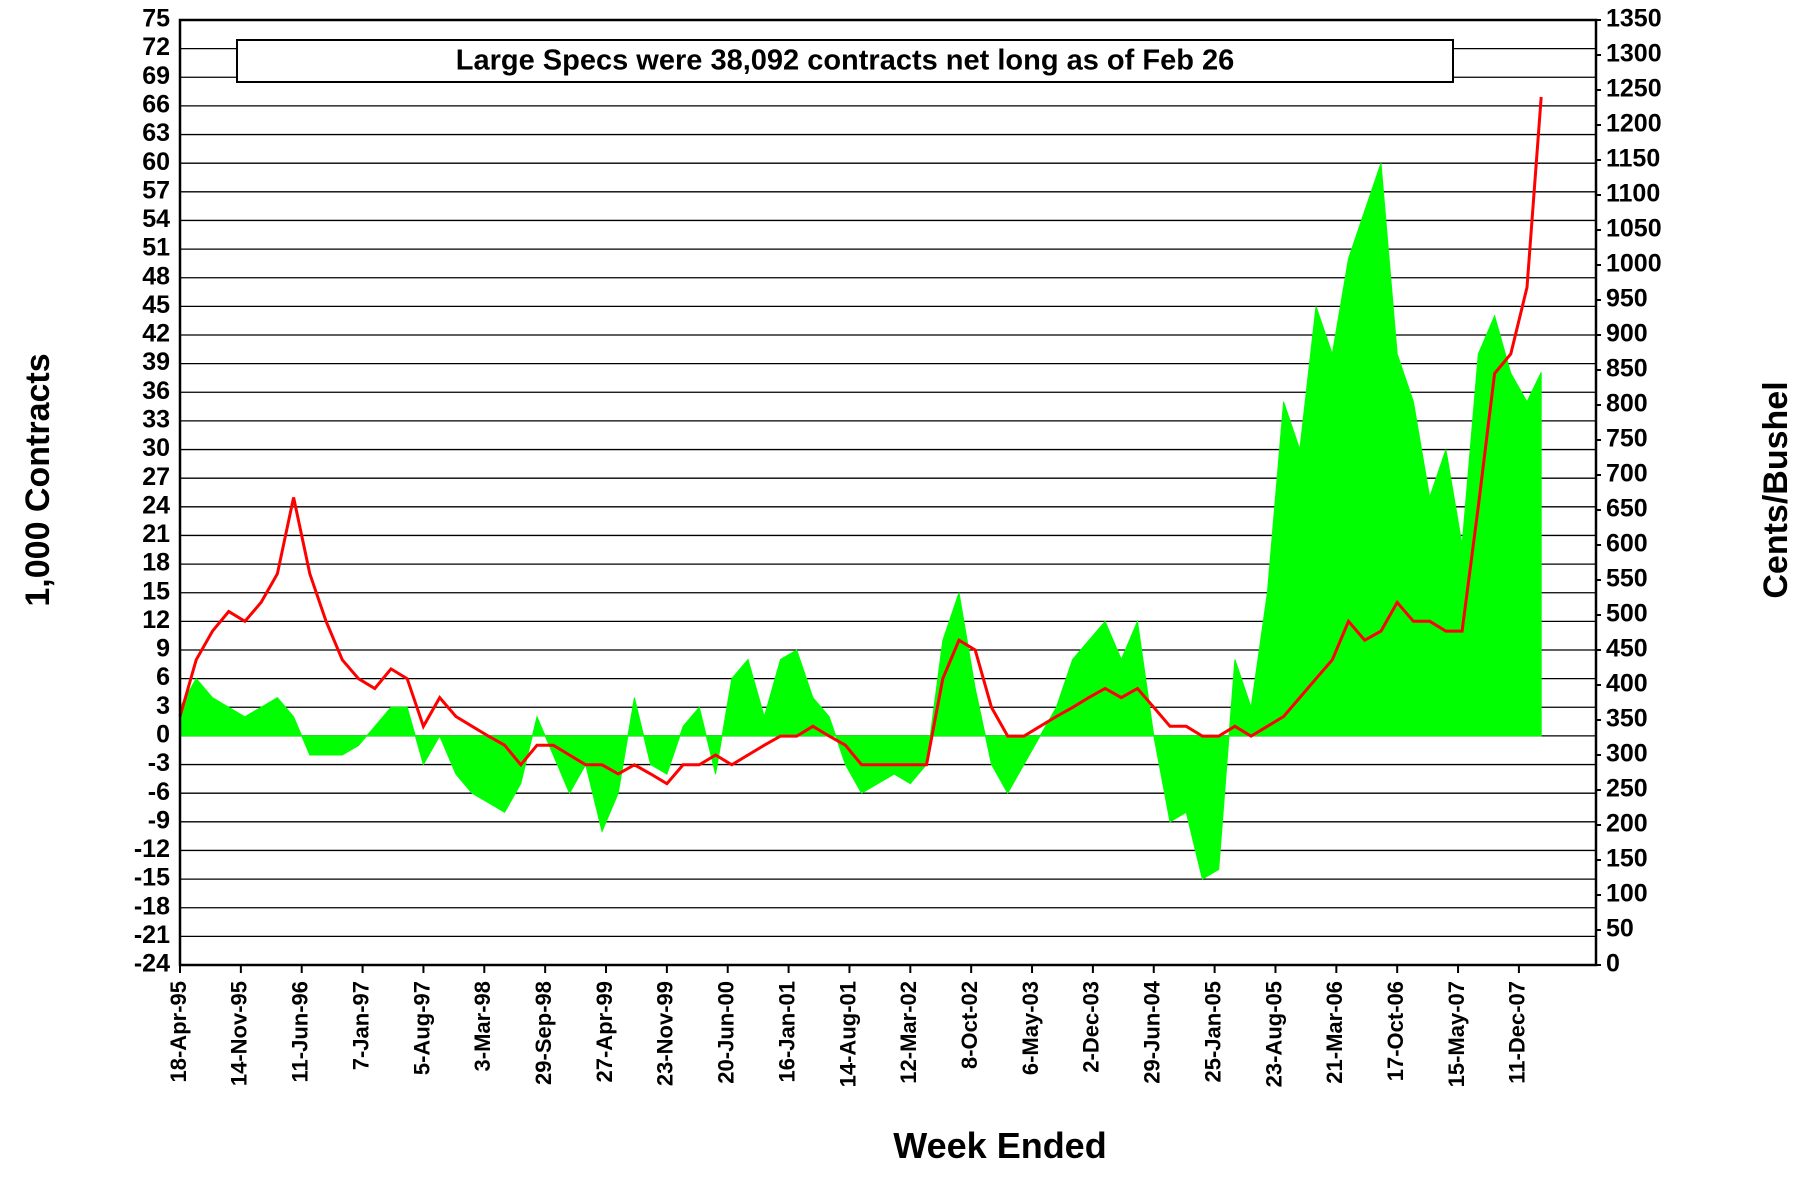  Describe the element at coordinates (1627, 789) in the screenshot. I see `y2-tick-label: 250` at that location.